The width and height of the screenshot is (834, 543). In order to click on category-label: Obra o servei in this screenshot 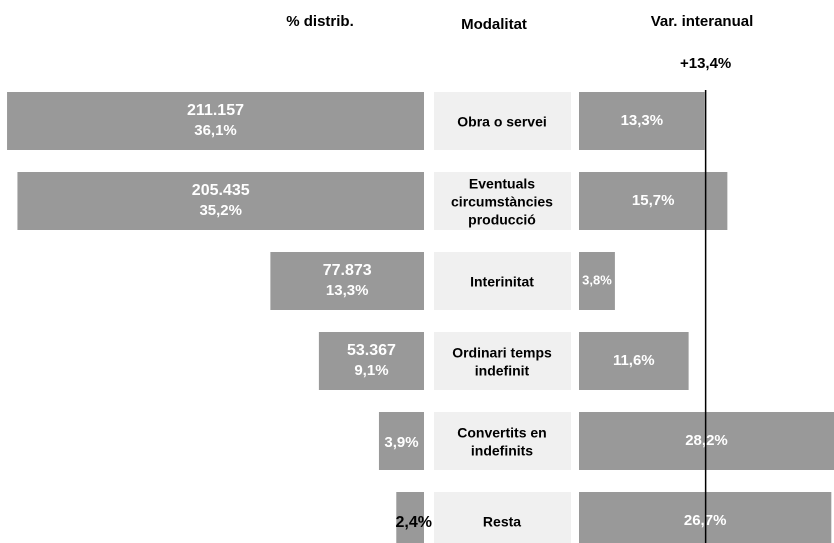, I will do `click(502, 122)`.